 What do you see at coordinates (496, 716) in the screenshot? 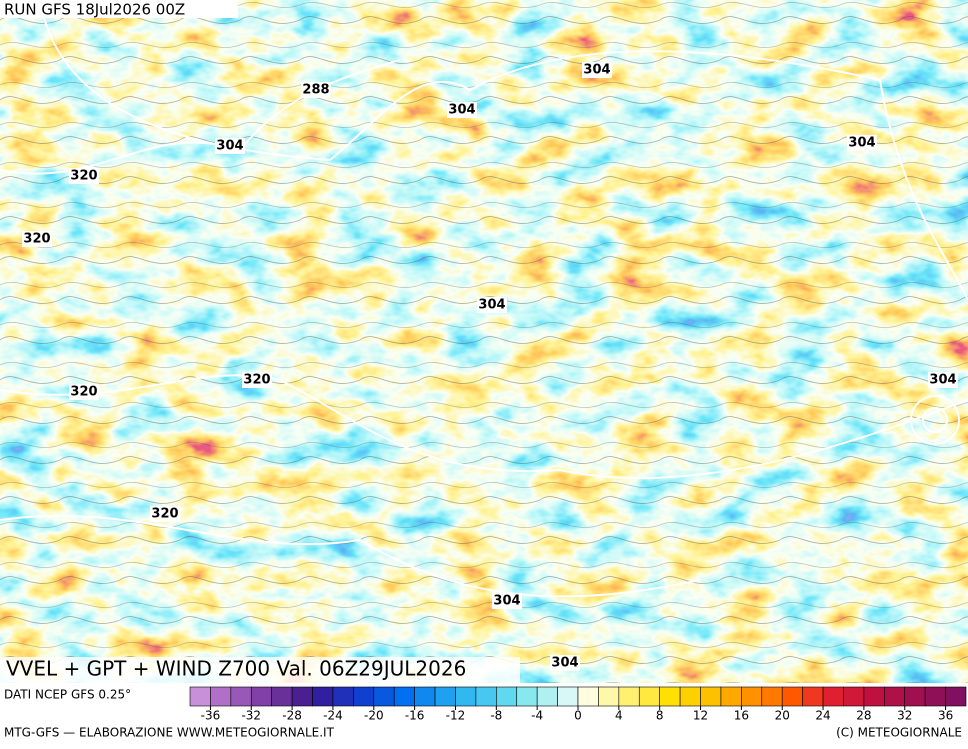
I see `colorbar-tick-label: -8` at bounding box center [496, 716].